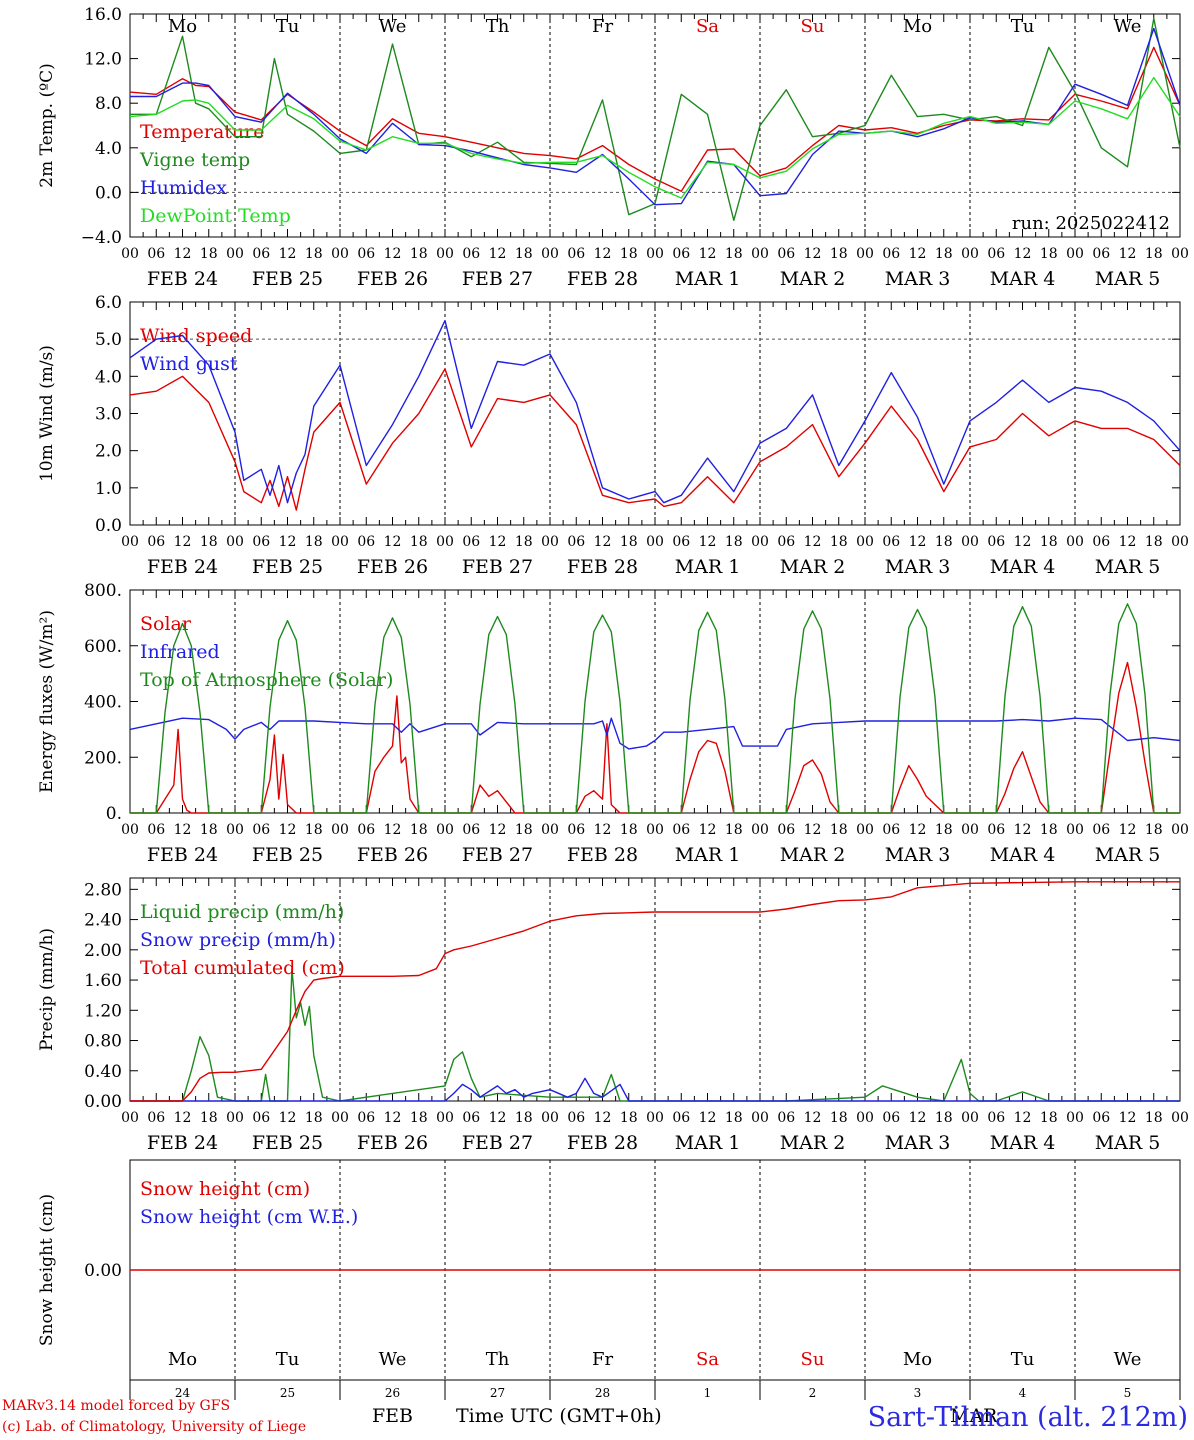  Describe the element at coordinates (103, 951) in the screenshot. I see `y-tick-label: 2.00` at that location.